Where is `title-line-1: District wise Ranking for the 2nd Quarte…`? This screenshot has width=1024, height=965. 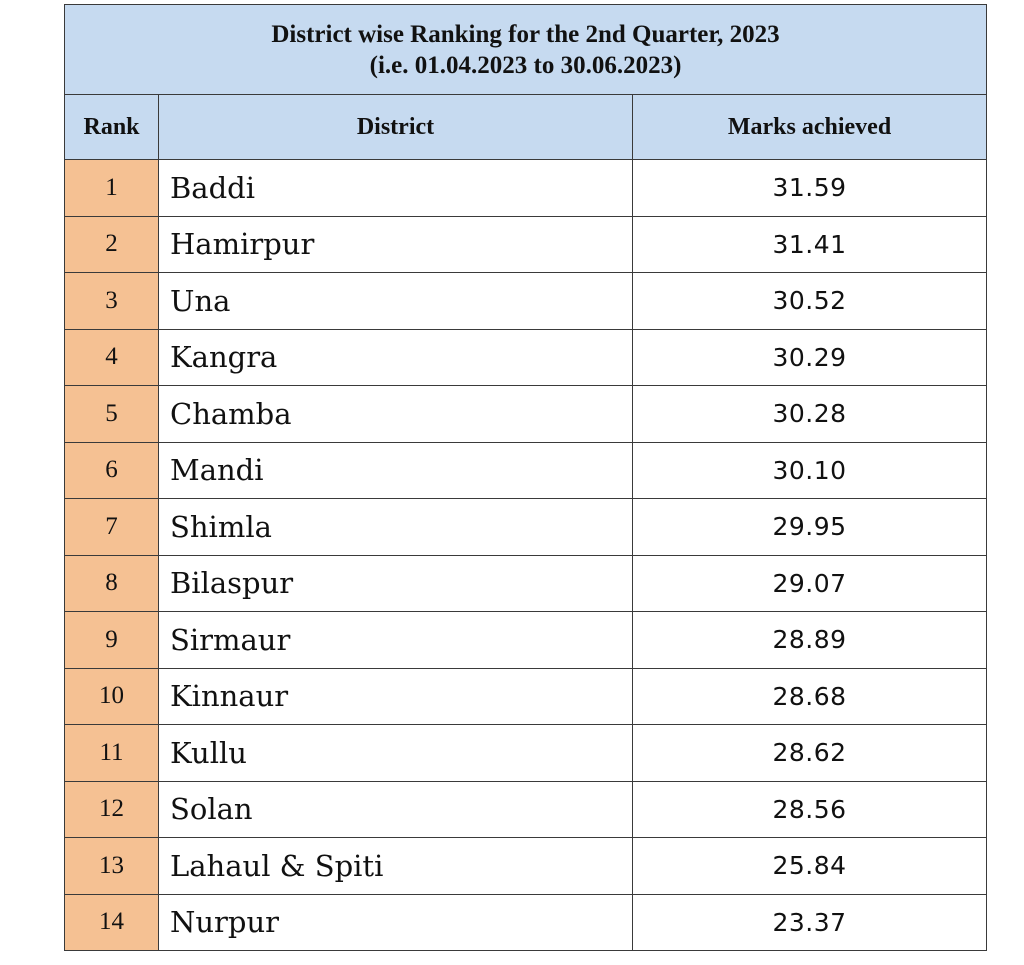
title-line-1: District wise Ranking for the 2nd Quarte… is located at coordinates (525, 34).